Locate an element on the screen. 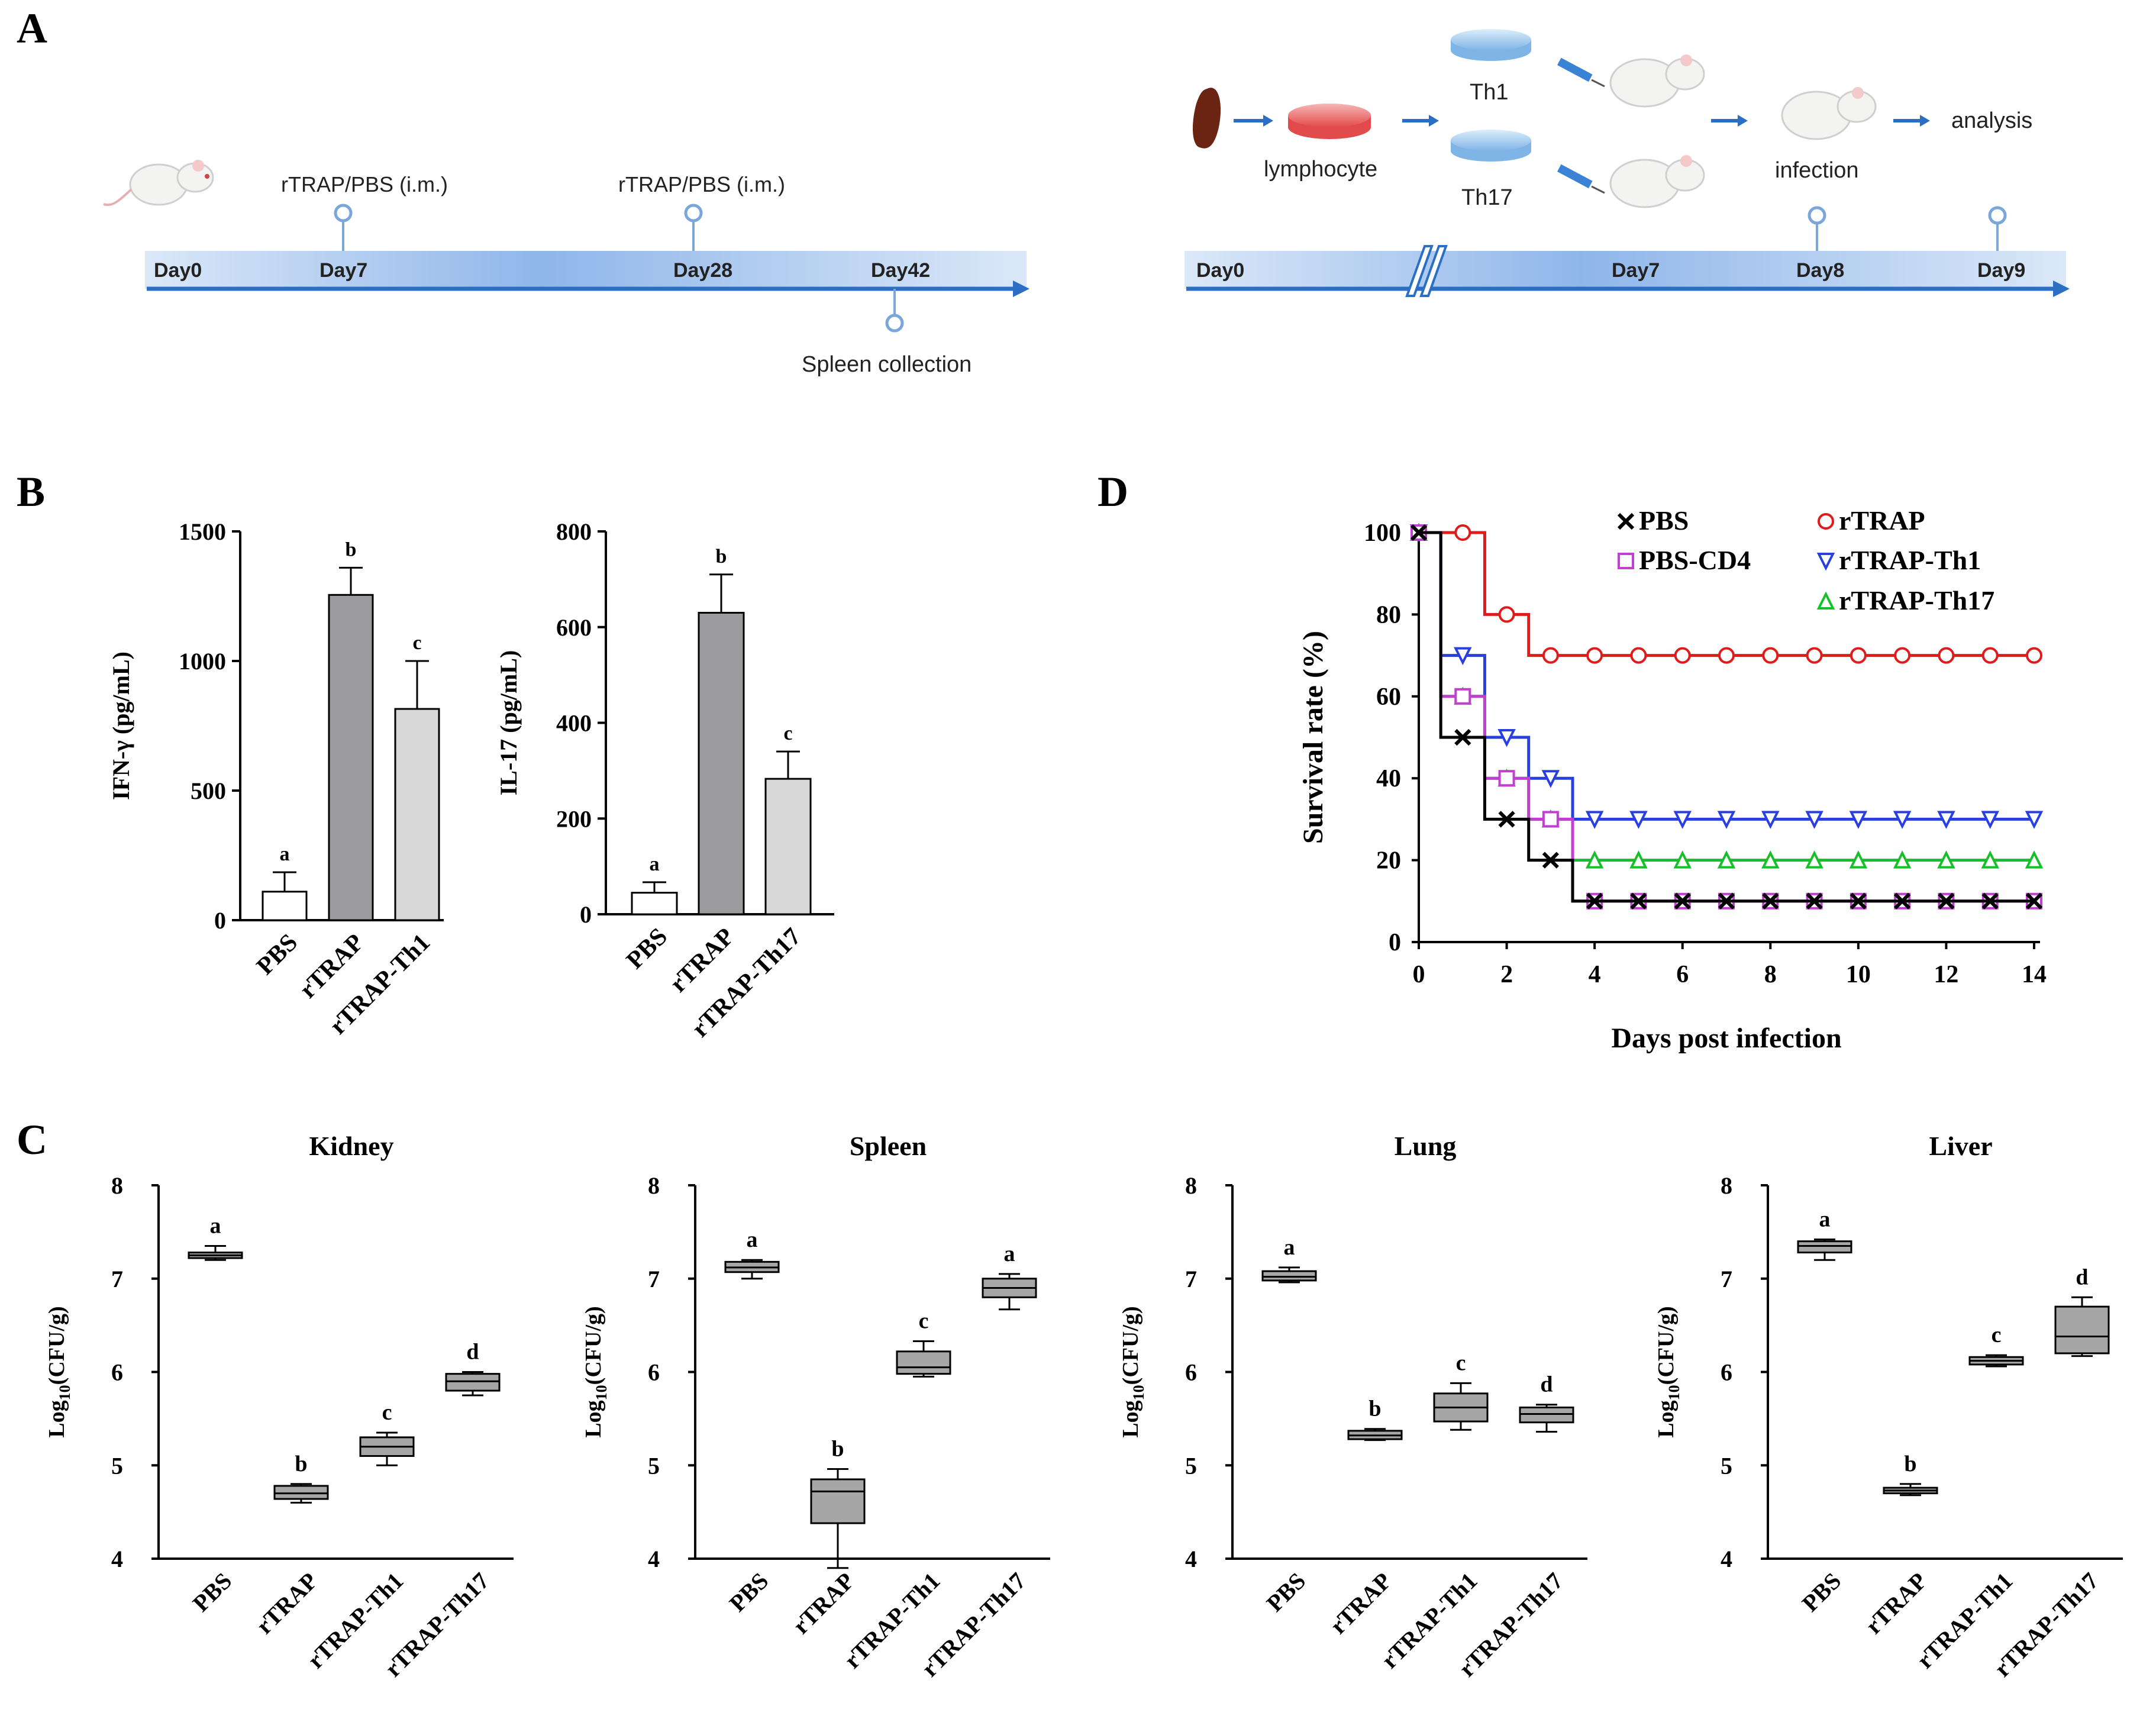 The image size is (2156, 1722). pin-day28-icon is located at coordinates (693, 213).